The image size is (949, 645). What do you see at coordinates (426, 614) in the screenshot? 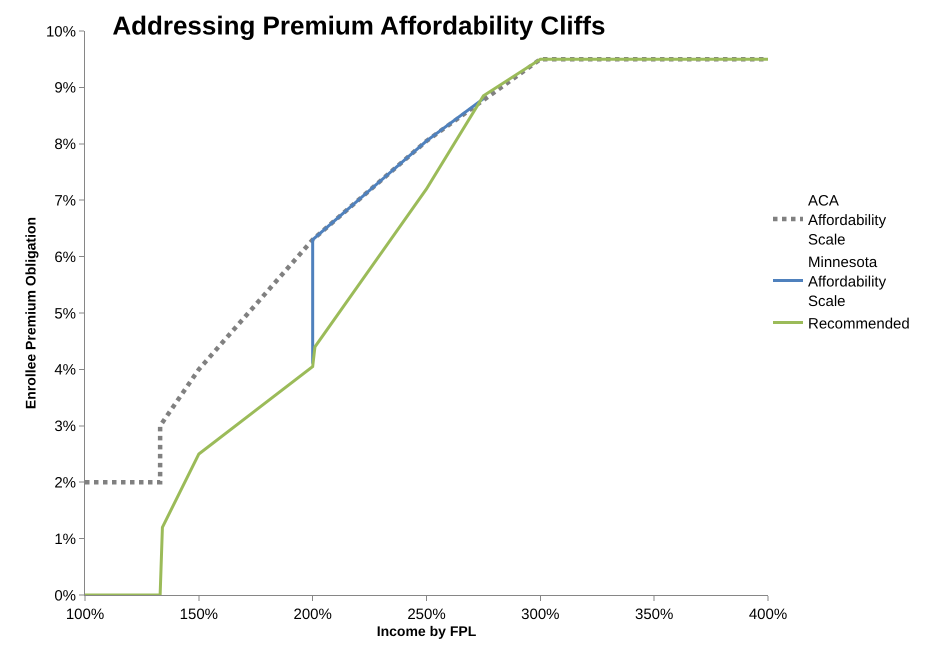
I see `x-tick-label: 250%` at bounding box center [426, 614].